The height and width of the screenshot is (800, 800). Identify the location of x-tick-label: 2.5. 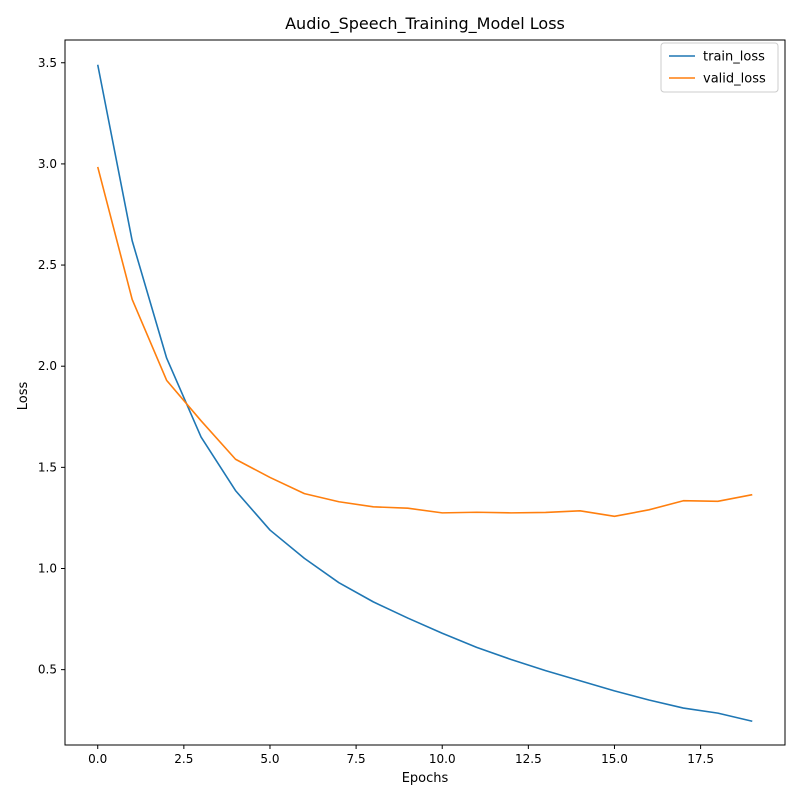
(183, 759).